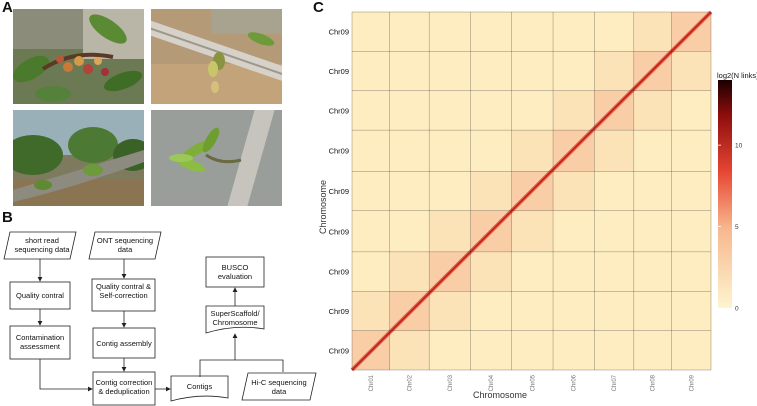 Image resolution: width=757 pixels, height=406 pixels. I want to click on x-tick-label: Chr07, so click(615, 382).